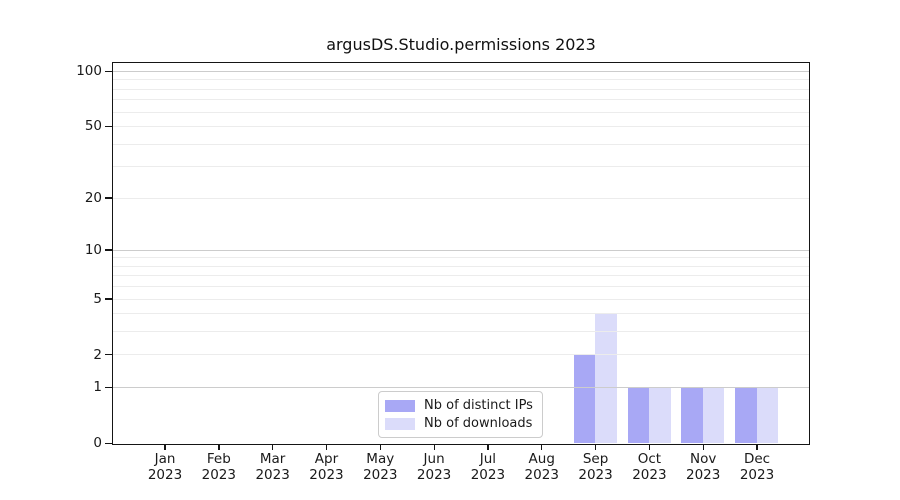  I want to click on x-tick-label: Mar 2023, so click(273, 467).